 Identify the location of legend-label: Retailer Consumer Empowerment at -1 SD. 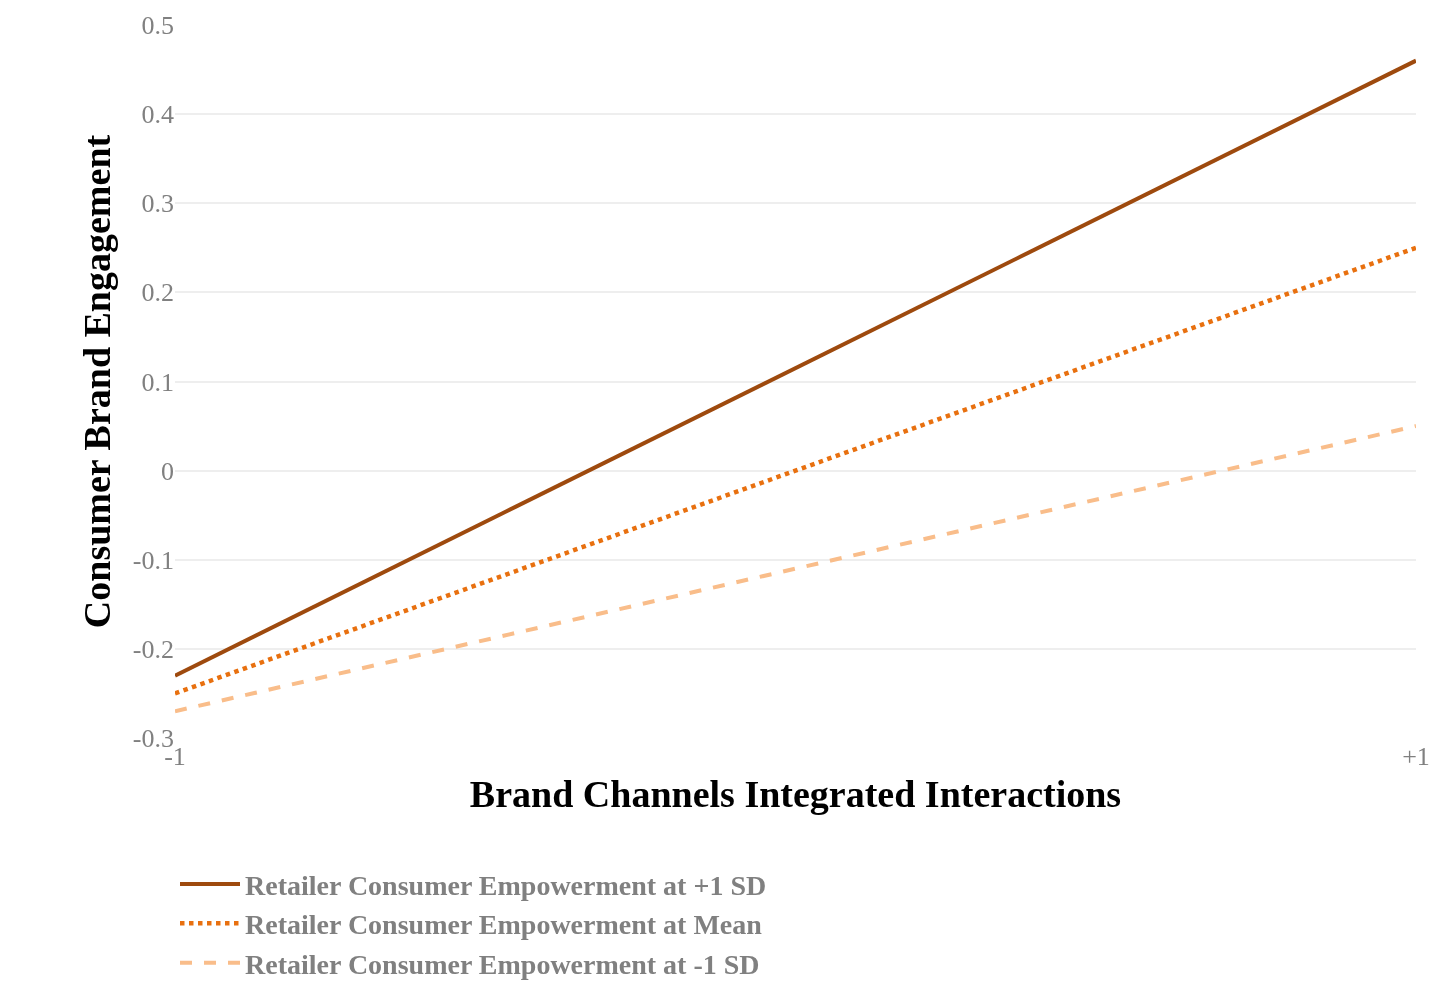
(502, 964).